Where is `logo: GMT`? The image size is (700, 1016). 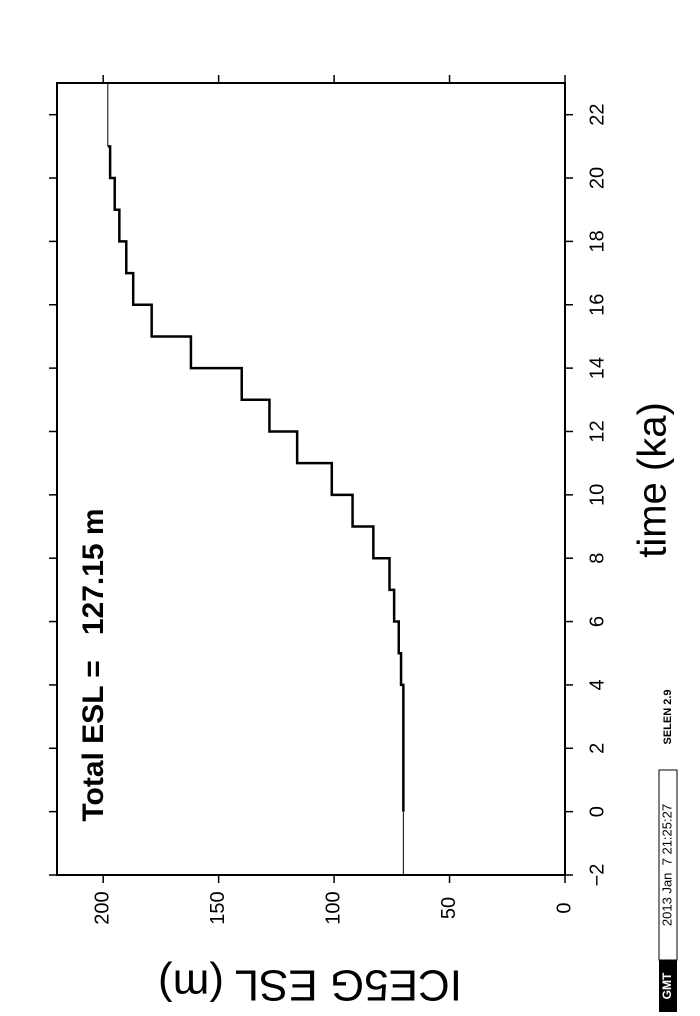
logo: GMT is located at coordinates (667, 985).